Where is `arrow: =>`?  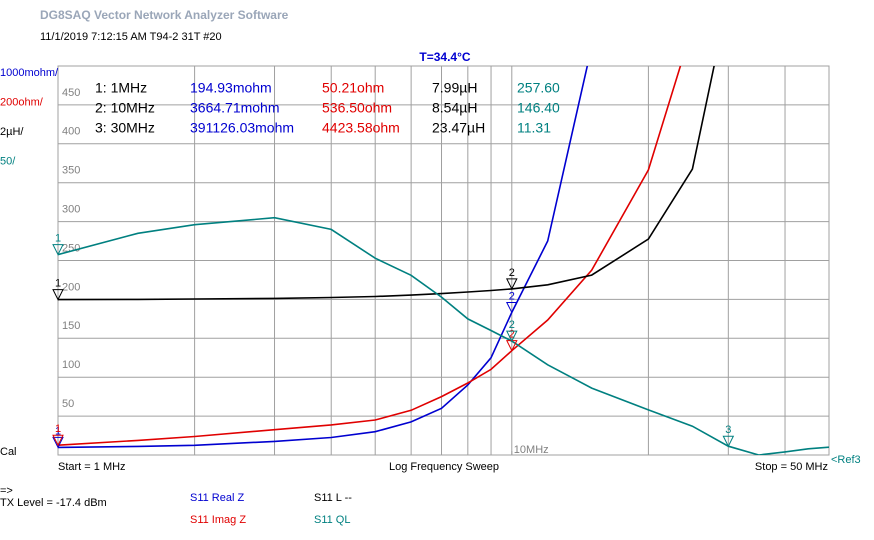
arrow: => is located at coordinates (6, 491).